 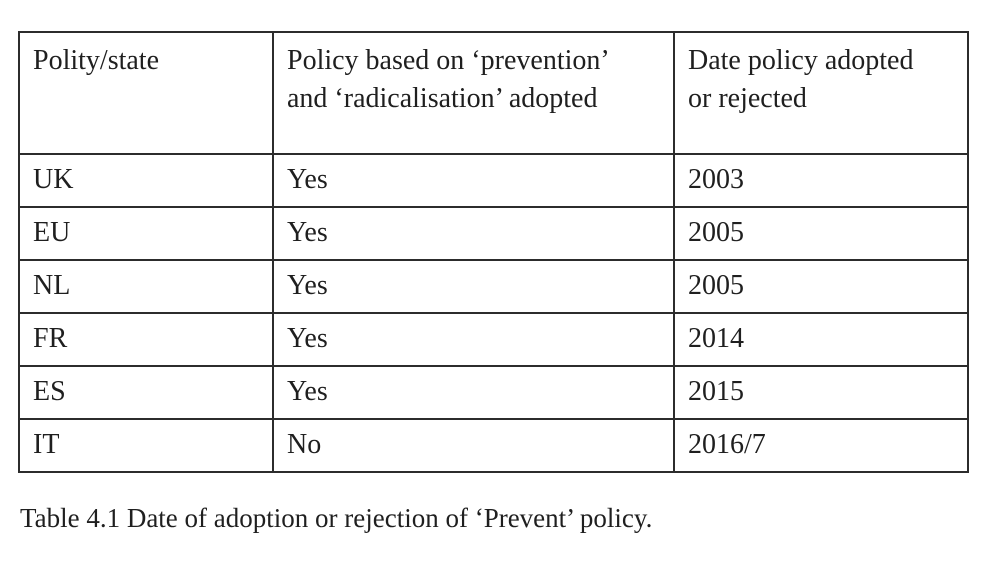 I want to click on col-header-polity-state: Polity/state, so click(x=146, y=93).